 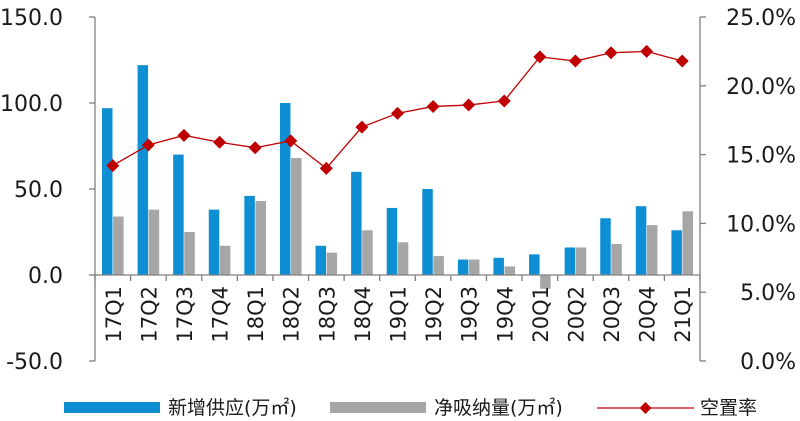 What do you see at coordinates (143, 170) in the screenshot?
I see `supply-bar-17Q2` at bounding box center [143, 170].